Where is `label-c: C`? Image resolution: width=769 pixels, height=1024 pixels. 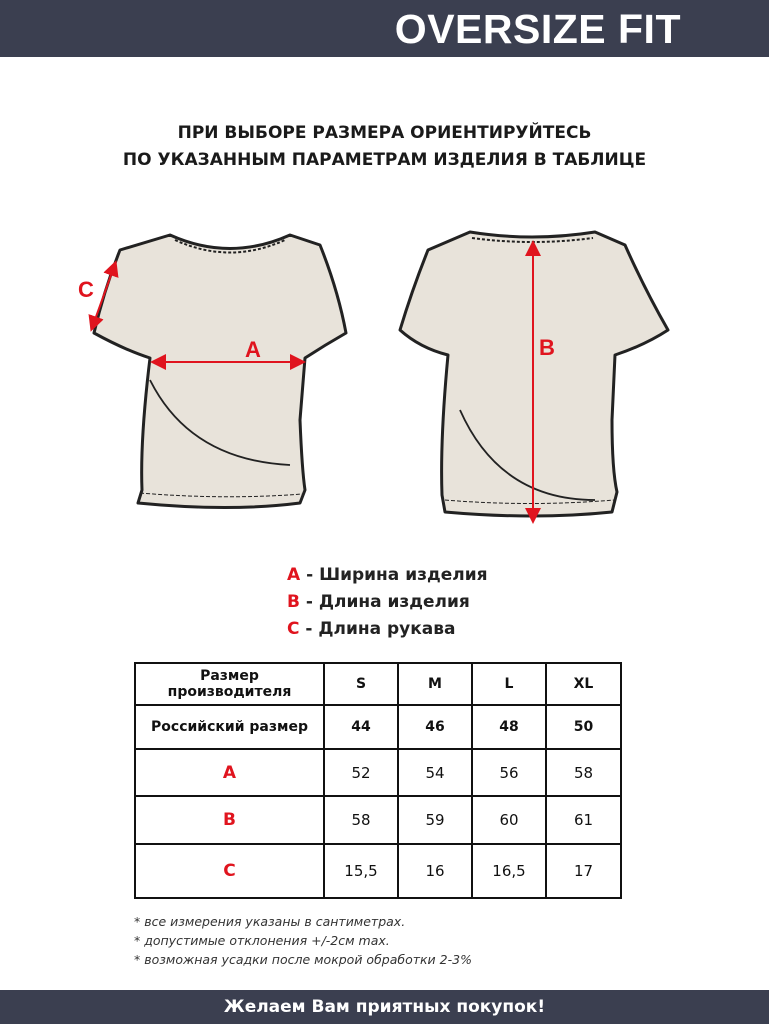 label-c: C is located at coordinates (86, 289).